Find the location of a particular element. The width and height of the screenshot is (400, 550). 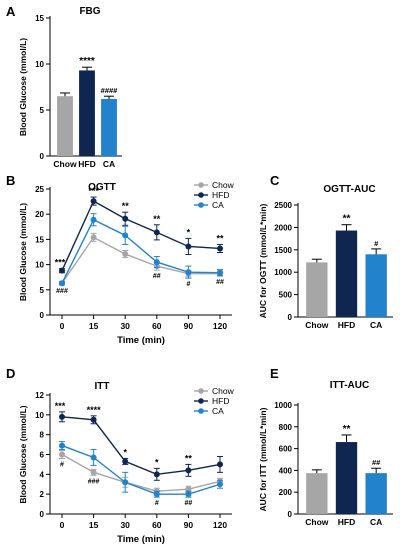

series-line-b-ca is located at coordinates (141, 251).